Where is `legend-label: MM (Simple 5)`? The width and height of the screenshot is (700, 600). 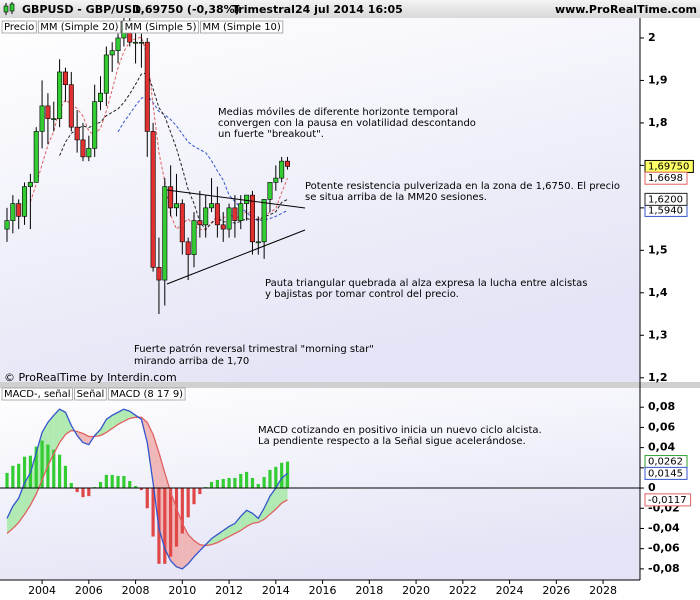 legend-label: MM (Simple 5) is located at coordinates (161, 27).